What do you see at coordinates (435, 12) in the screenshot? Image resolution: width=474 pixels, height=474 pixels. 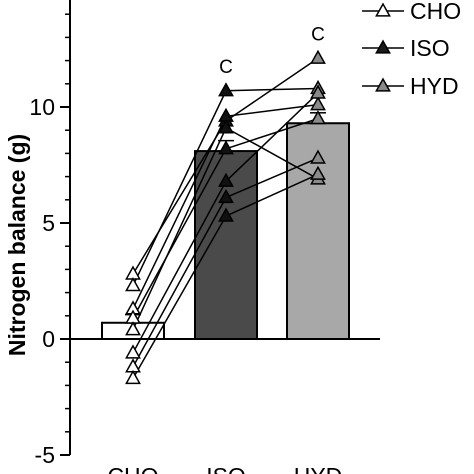 I see `legend-label: CHO` at bounding box center [435, 12].